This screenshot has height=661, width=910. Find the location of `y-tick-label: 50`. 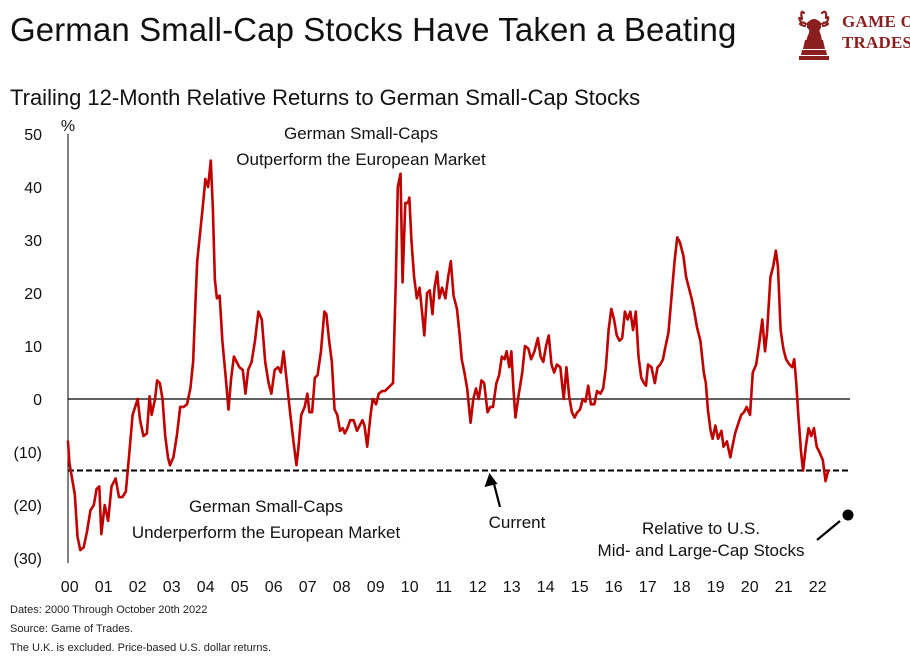

y-tick-label: 50 is located at coordinates (33, 135).